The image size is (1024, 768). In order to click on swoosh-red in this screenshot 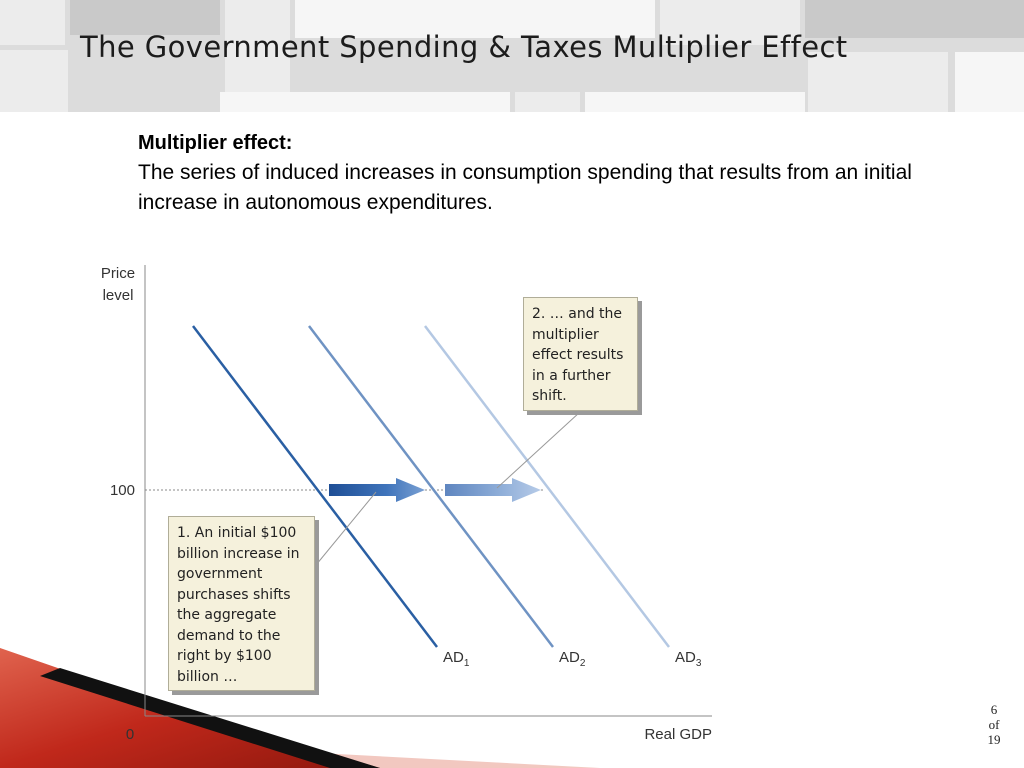, I will do `click(190, 708)`.